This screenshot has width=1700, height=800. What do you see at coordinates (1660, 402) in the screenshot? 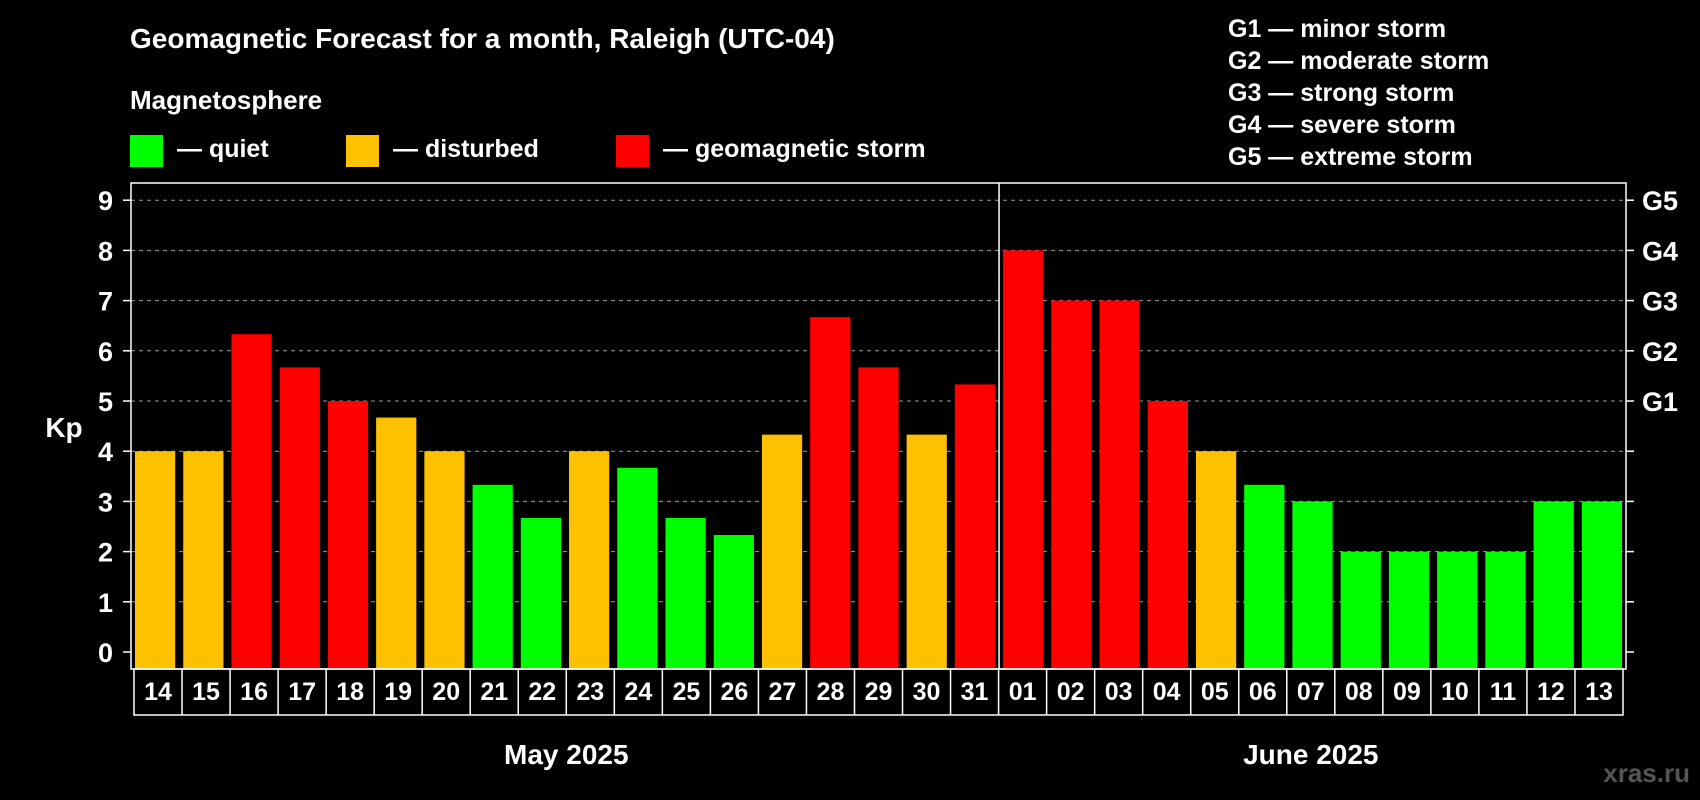
I see `storm-level-g1: G1` at bounding box center [1660, 402].